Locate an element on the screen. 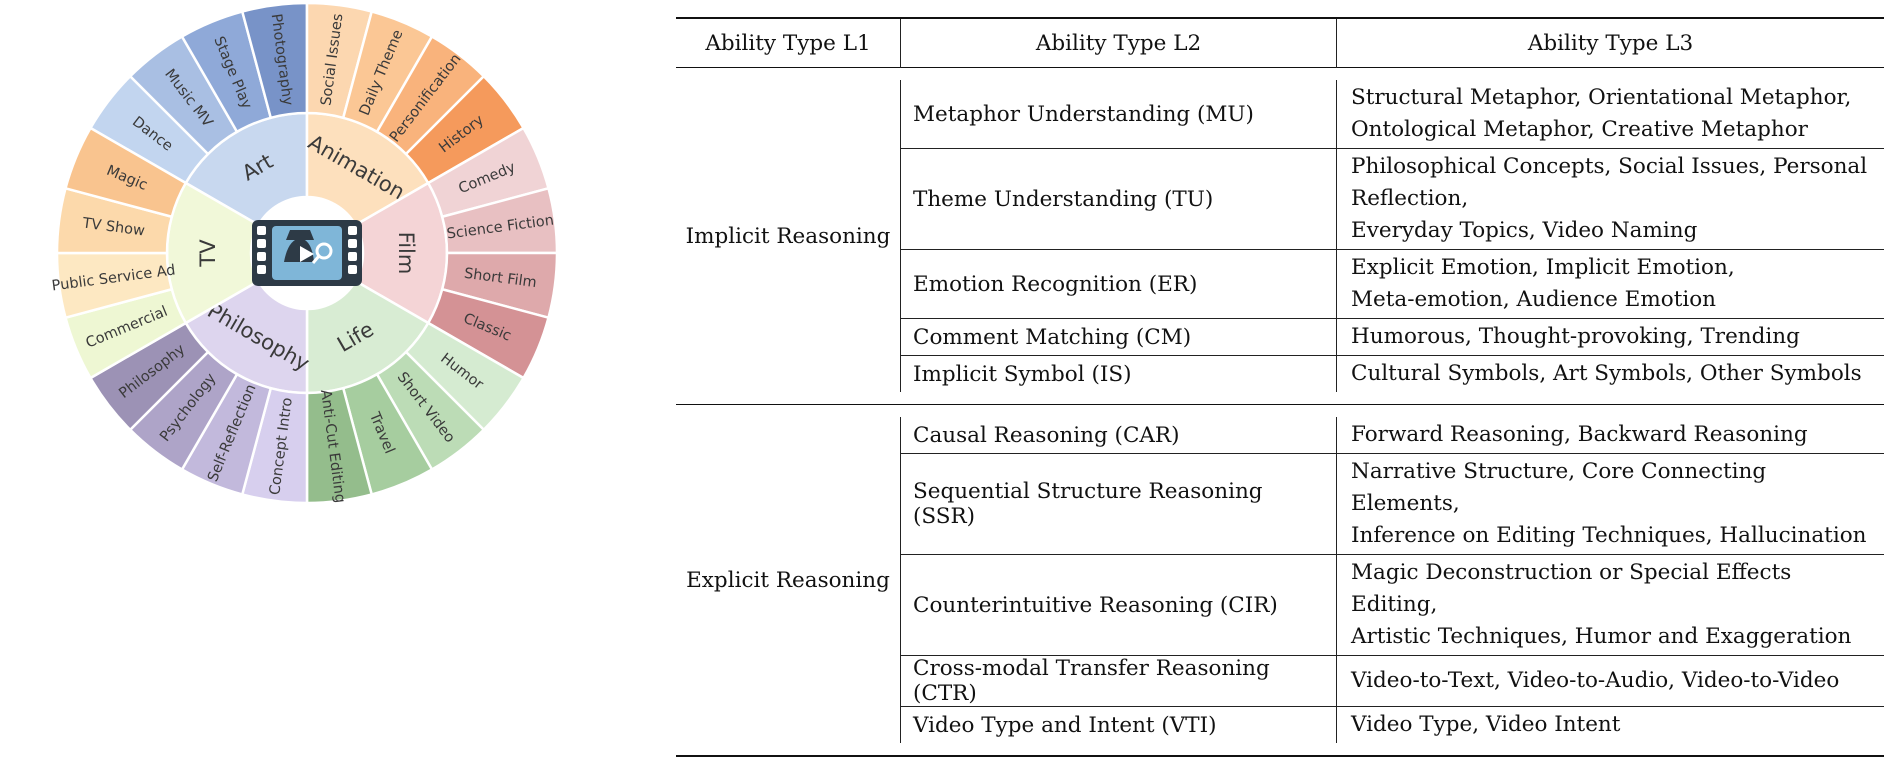 The width and height of the screenshot is (1887, 758). l2-cell: Comment Matching (CM) is located at coordinates (1118, 337).